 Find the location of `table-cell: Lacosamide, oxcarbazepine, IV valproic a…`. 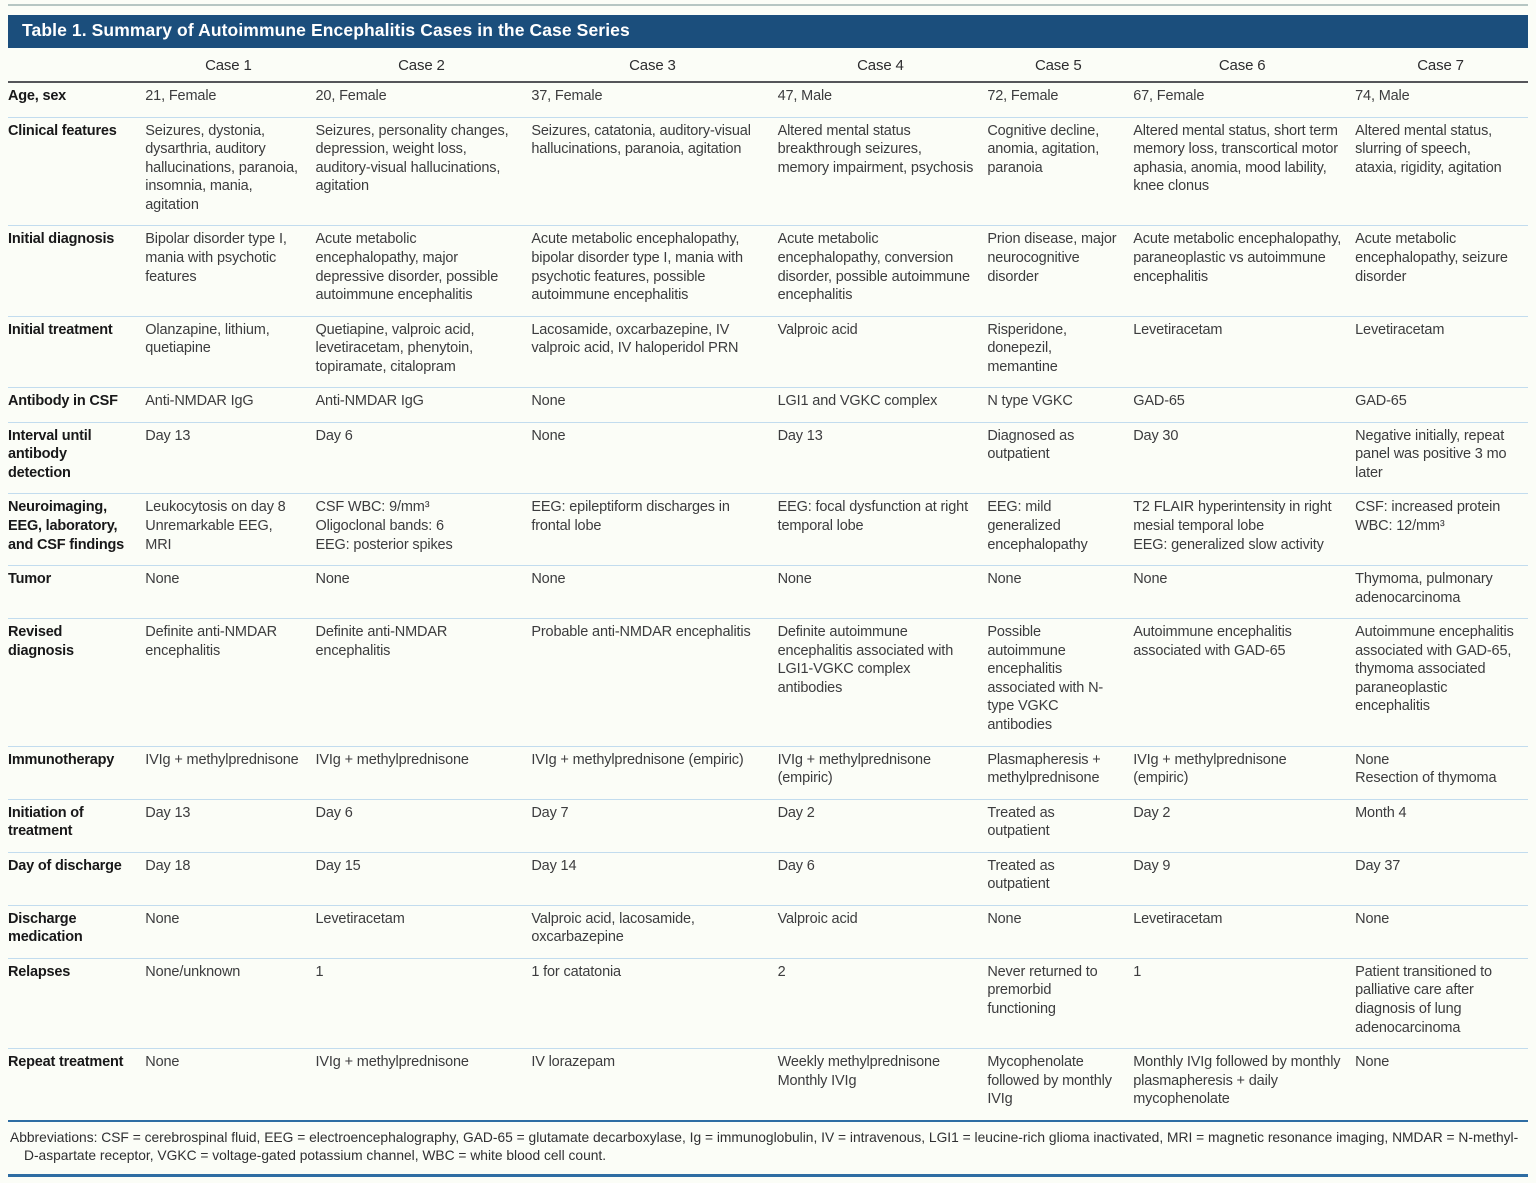

table-cell: Lacosamide, oxcarbazepine, IV valproic a… is located at coordinates (652, 351).